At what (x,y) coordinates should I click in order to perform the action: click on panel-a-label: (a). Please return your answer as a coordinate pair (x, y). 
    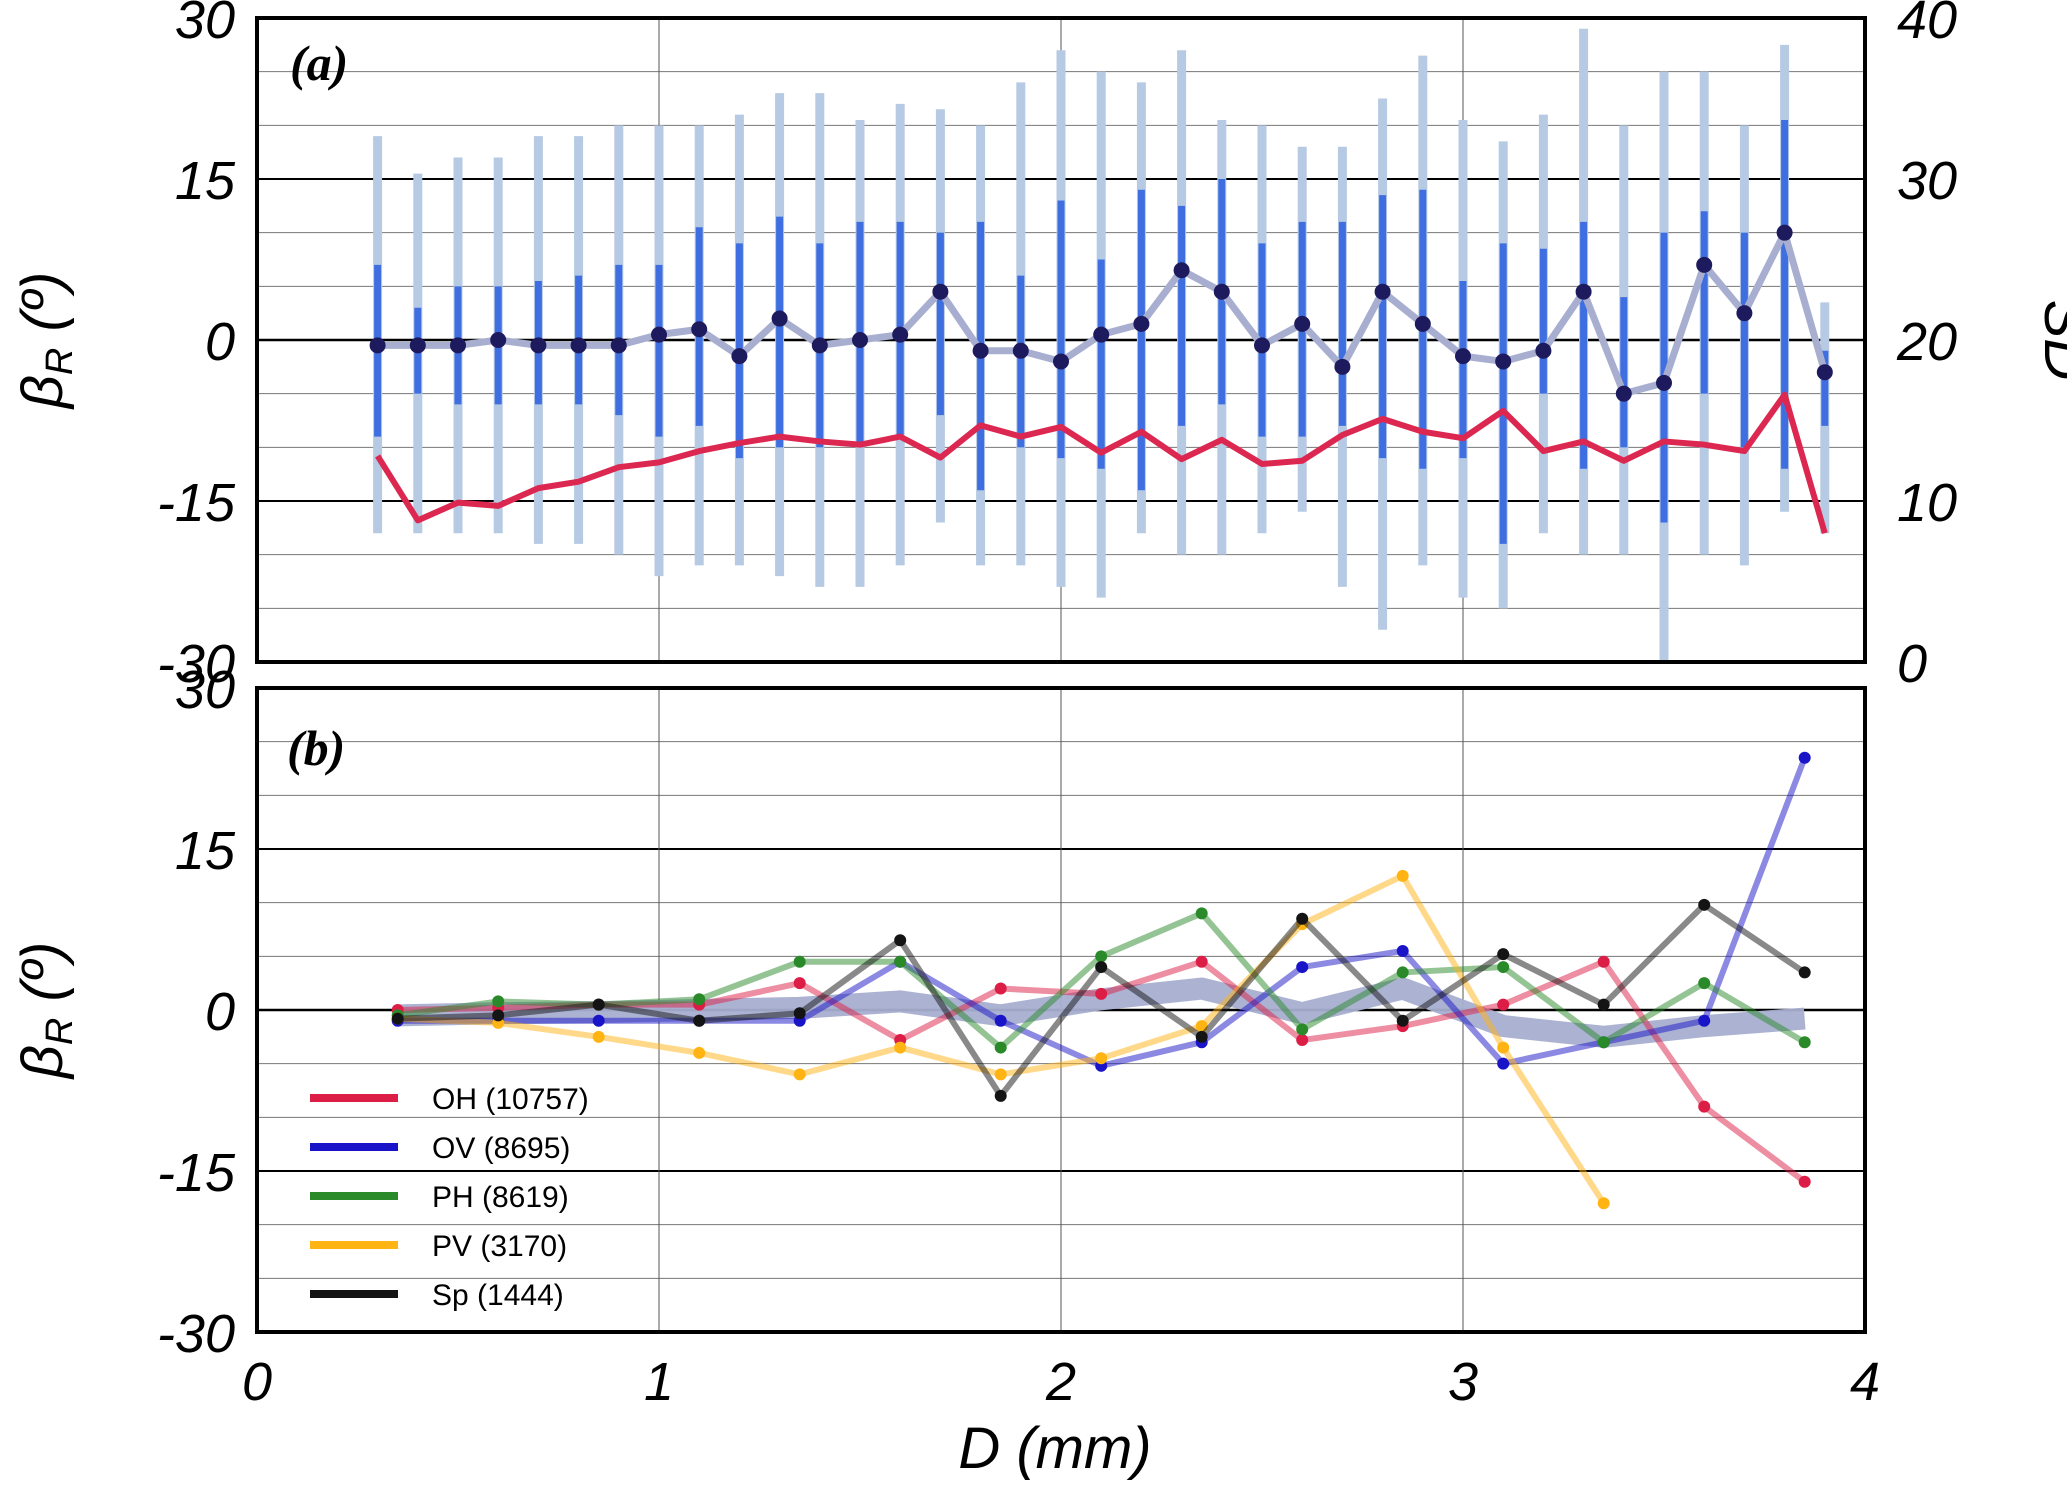
    Looking at the image, I should click on (319, 63).